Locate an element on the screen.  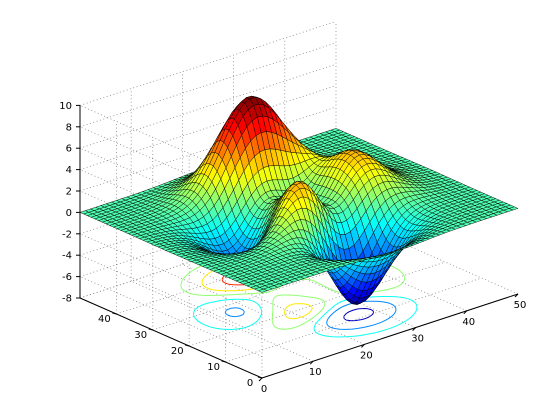
z-tick-label: 8 is located at coordinates (69, 127).